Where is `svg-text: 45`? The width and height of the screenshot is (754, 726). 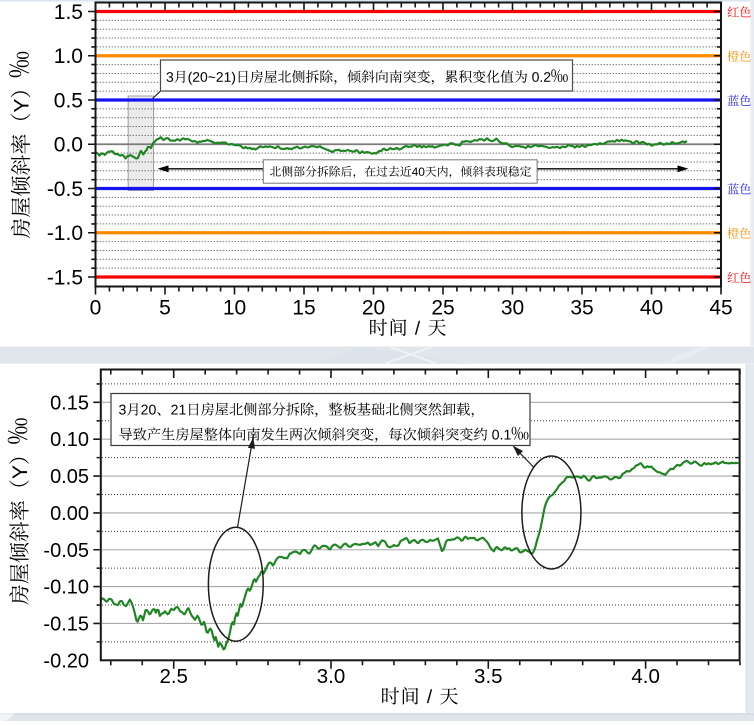
svg-text: 45 is located at coordinates (720, 308).